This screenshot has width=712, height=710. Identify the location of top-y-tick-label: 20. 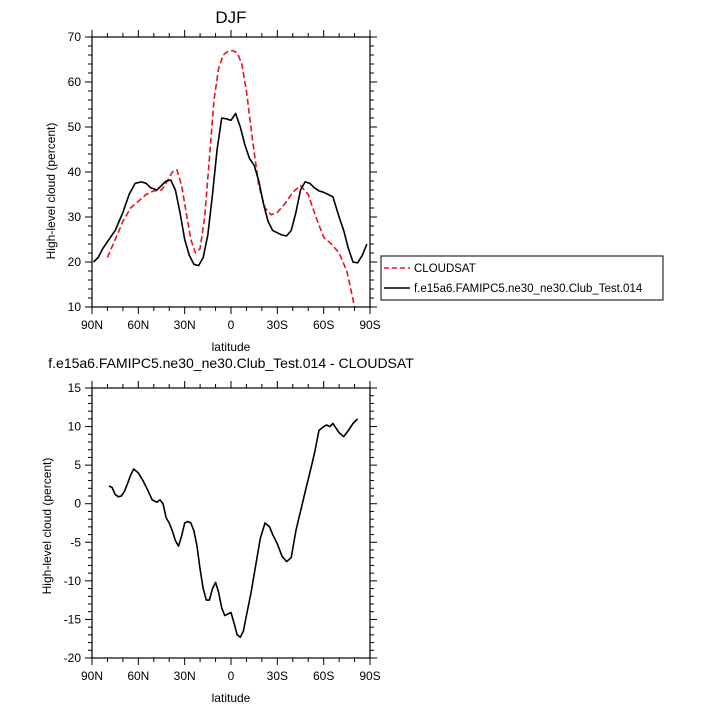
(75, 262).